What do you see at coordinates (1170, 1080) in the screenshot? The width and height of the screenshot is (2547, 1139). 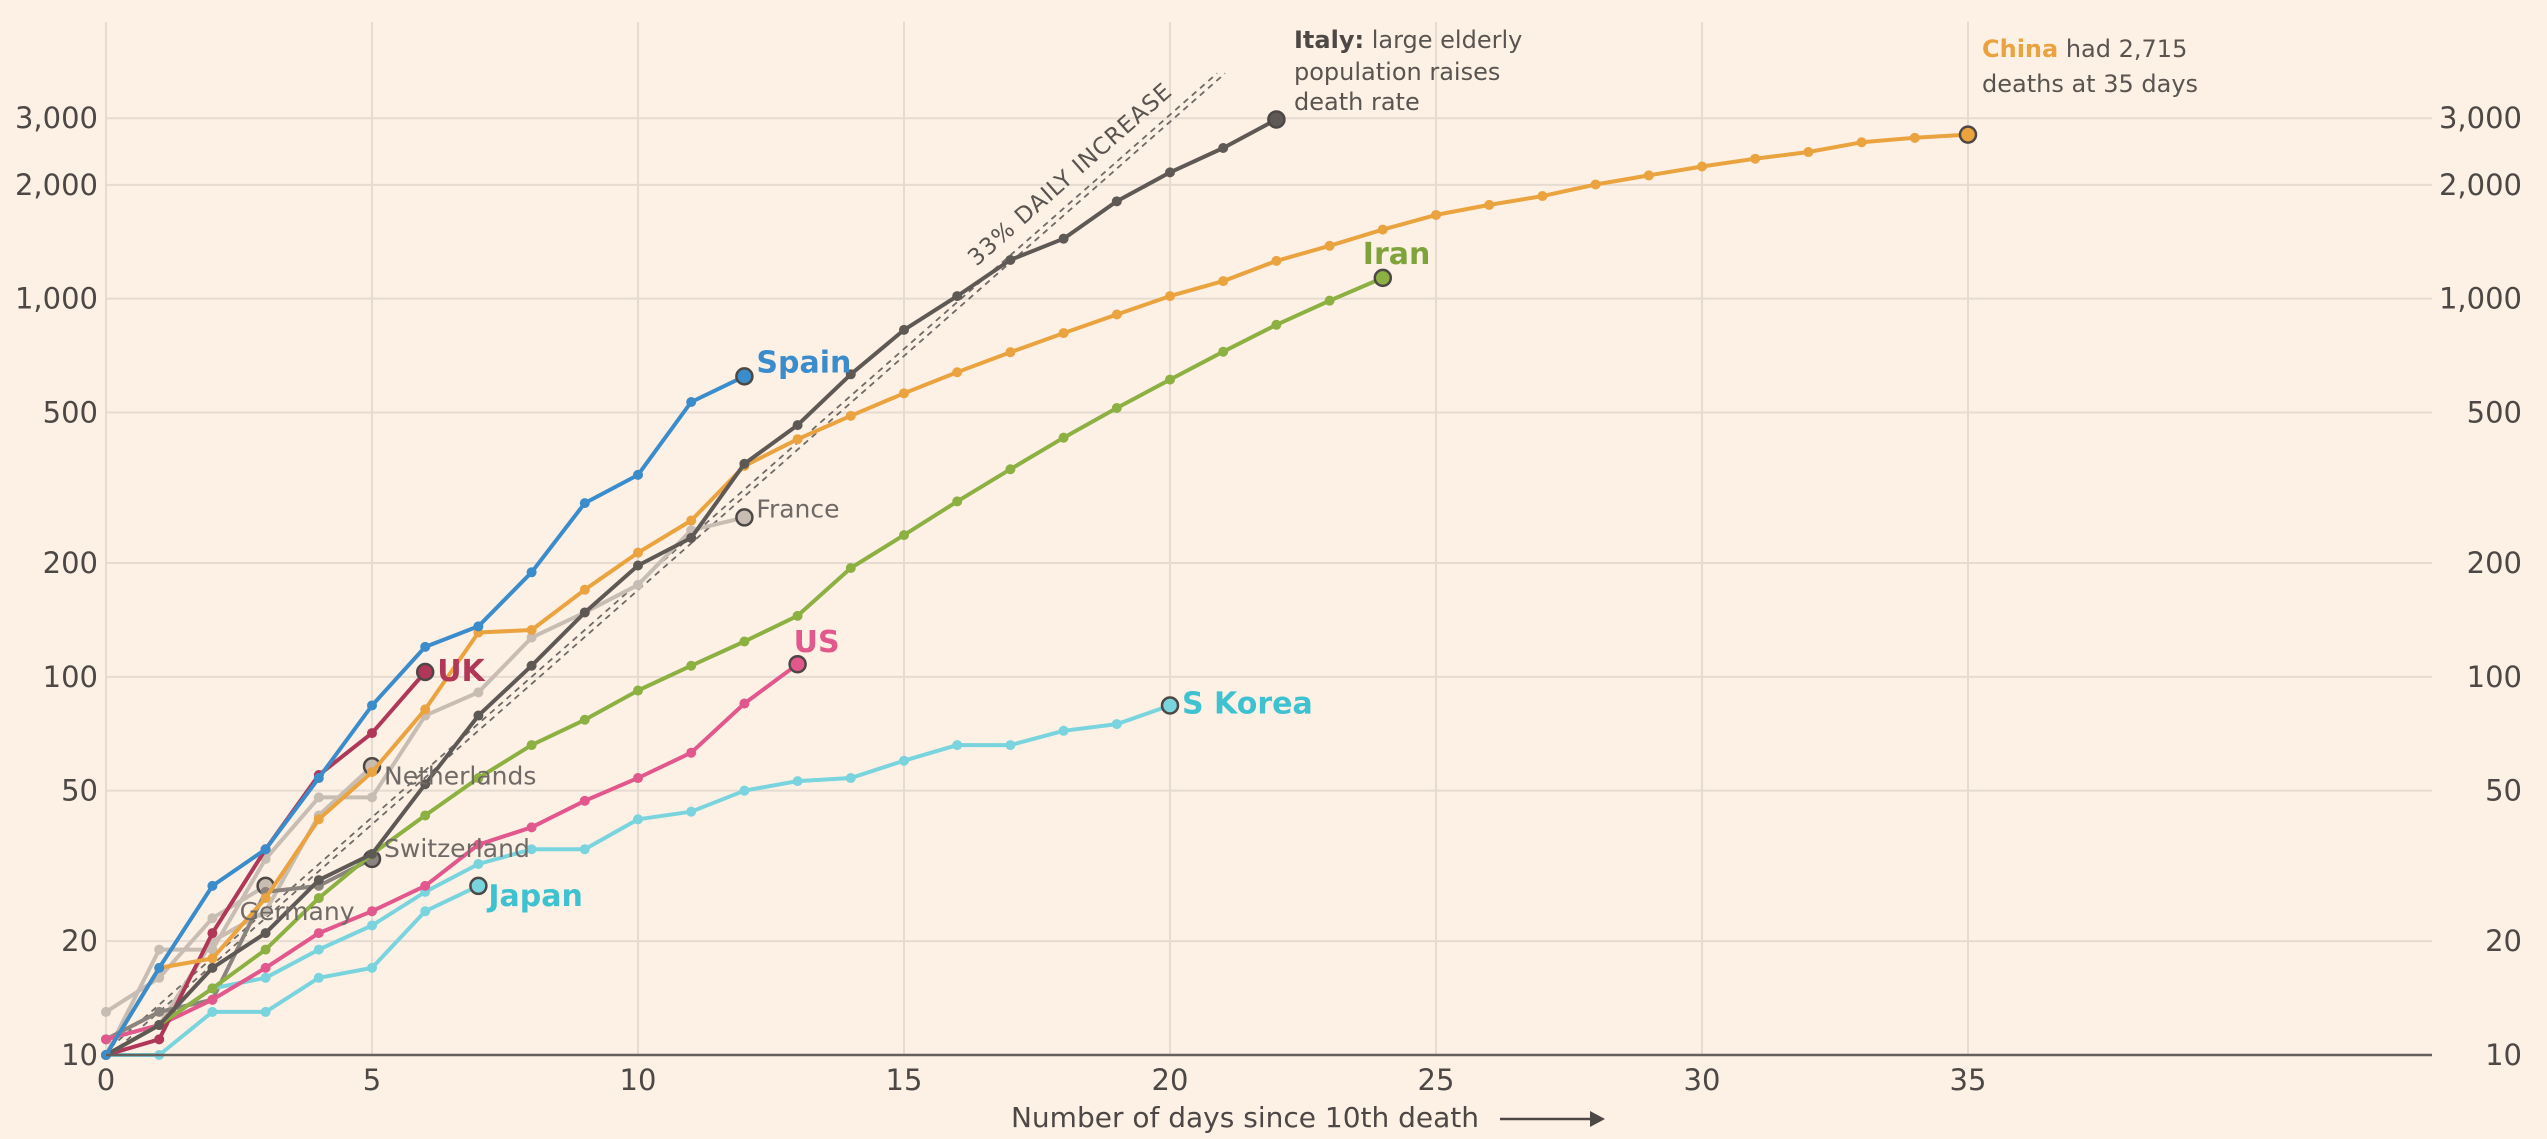 I see `x-tick-20: 20` at bounding box center [1170, 1080].